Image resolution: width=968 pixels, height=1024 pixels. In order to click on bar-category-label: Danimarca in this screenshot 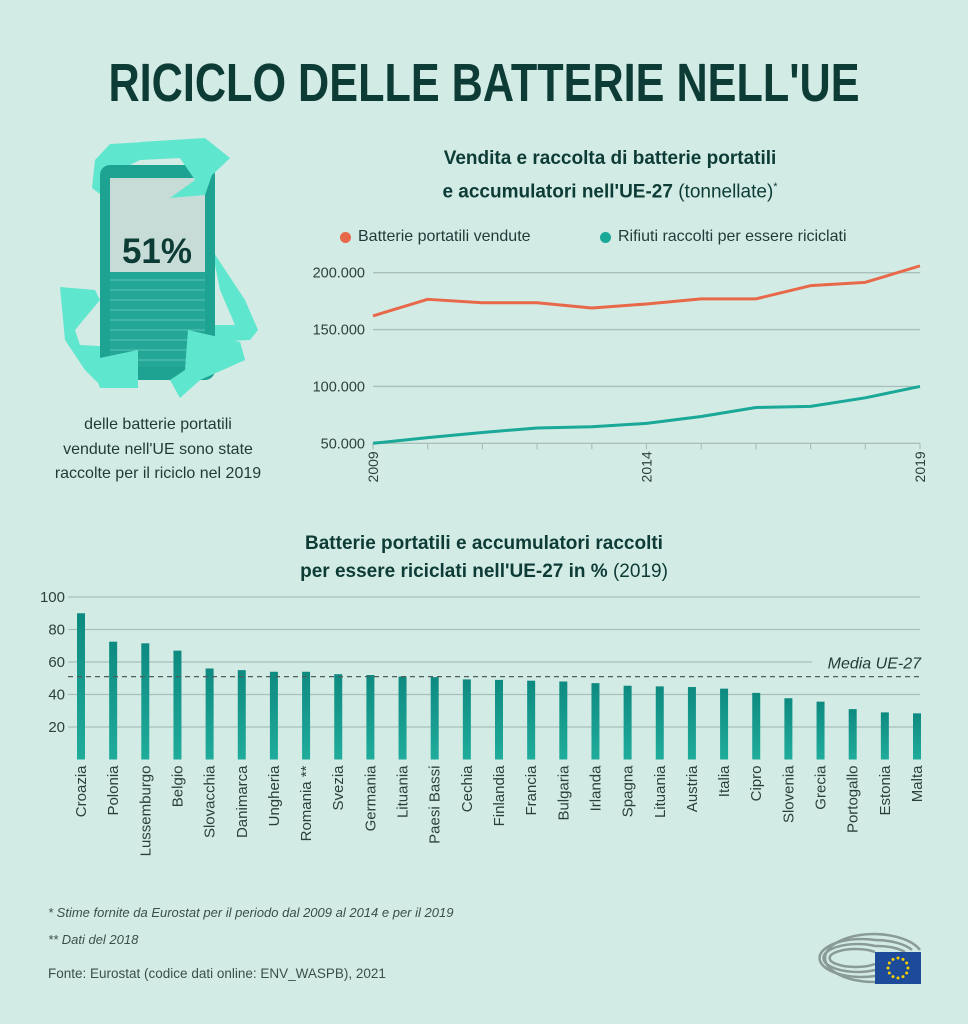, I will do `click(242, 801)`.